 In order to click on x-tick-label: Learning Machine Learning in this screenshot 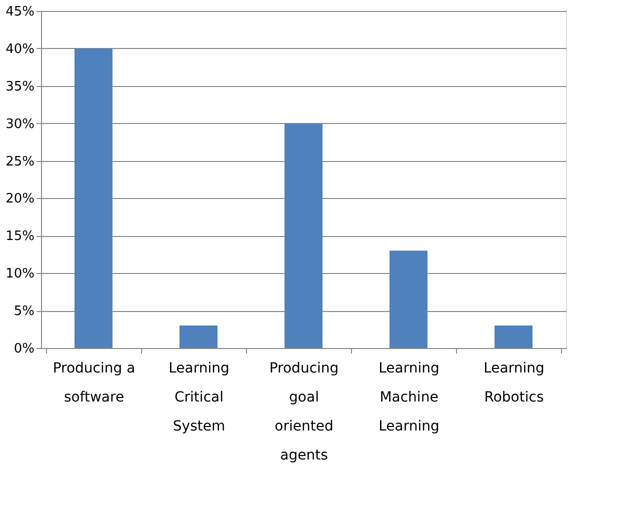, I will do `click(409, 397)`.